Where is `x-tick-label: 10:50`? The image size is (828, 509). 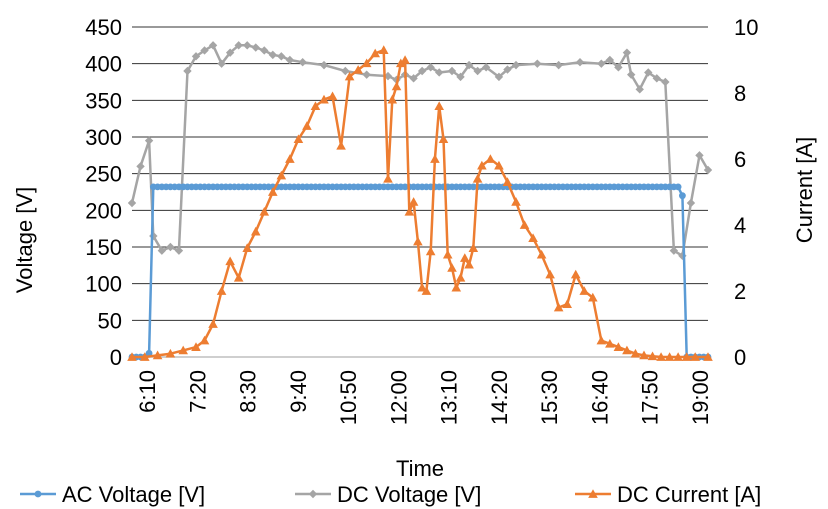
x-tick-label: 10:50 is located at coordinates (348, 397).